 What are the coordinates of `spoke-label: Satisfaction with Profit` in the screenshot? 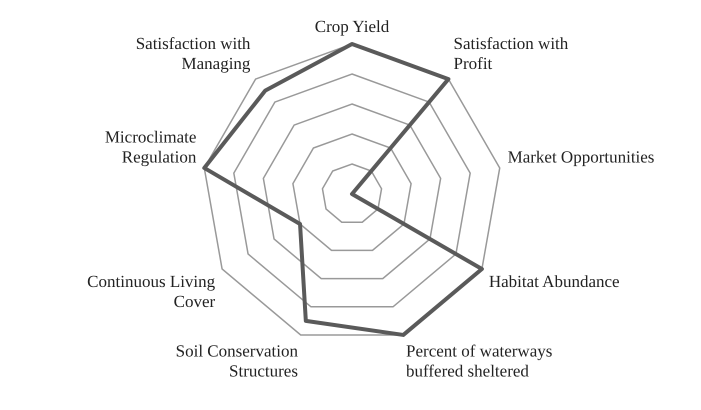 It's located at (511, 53).